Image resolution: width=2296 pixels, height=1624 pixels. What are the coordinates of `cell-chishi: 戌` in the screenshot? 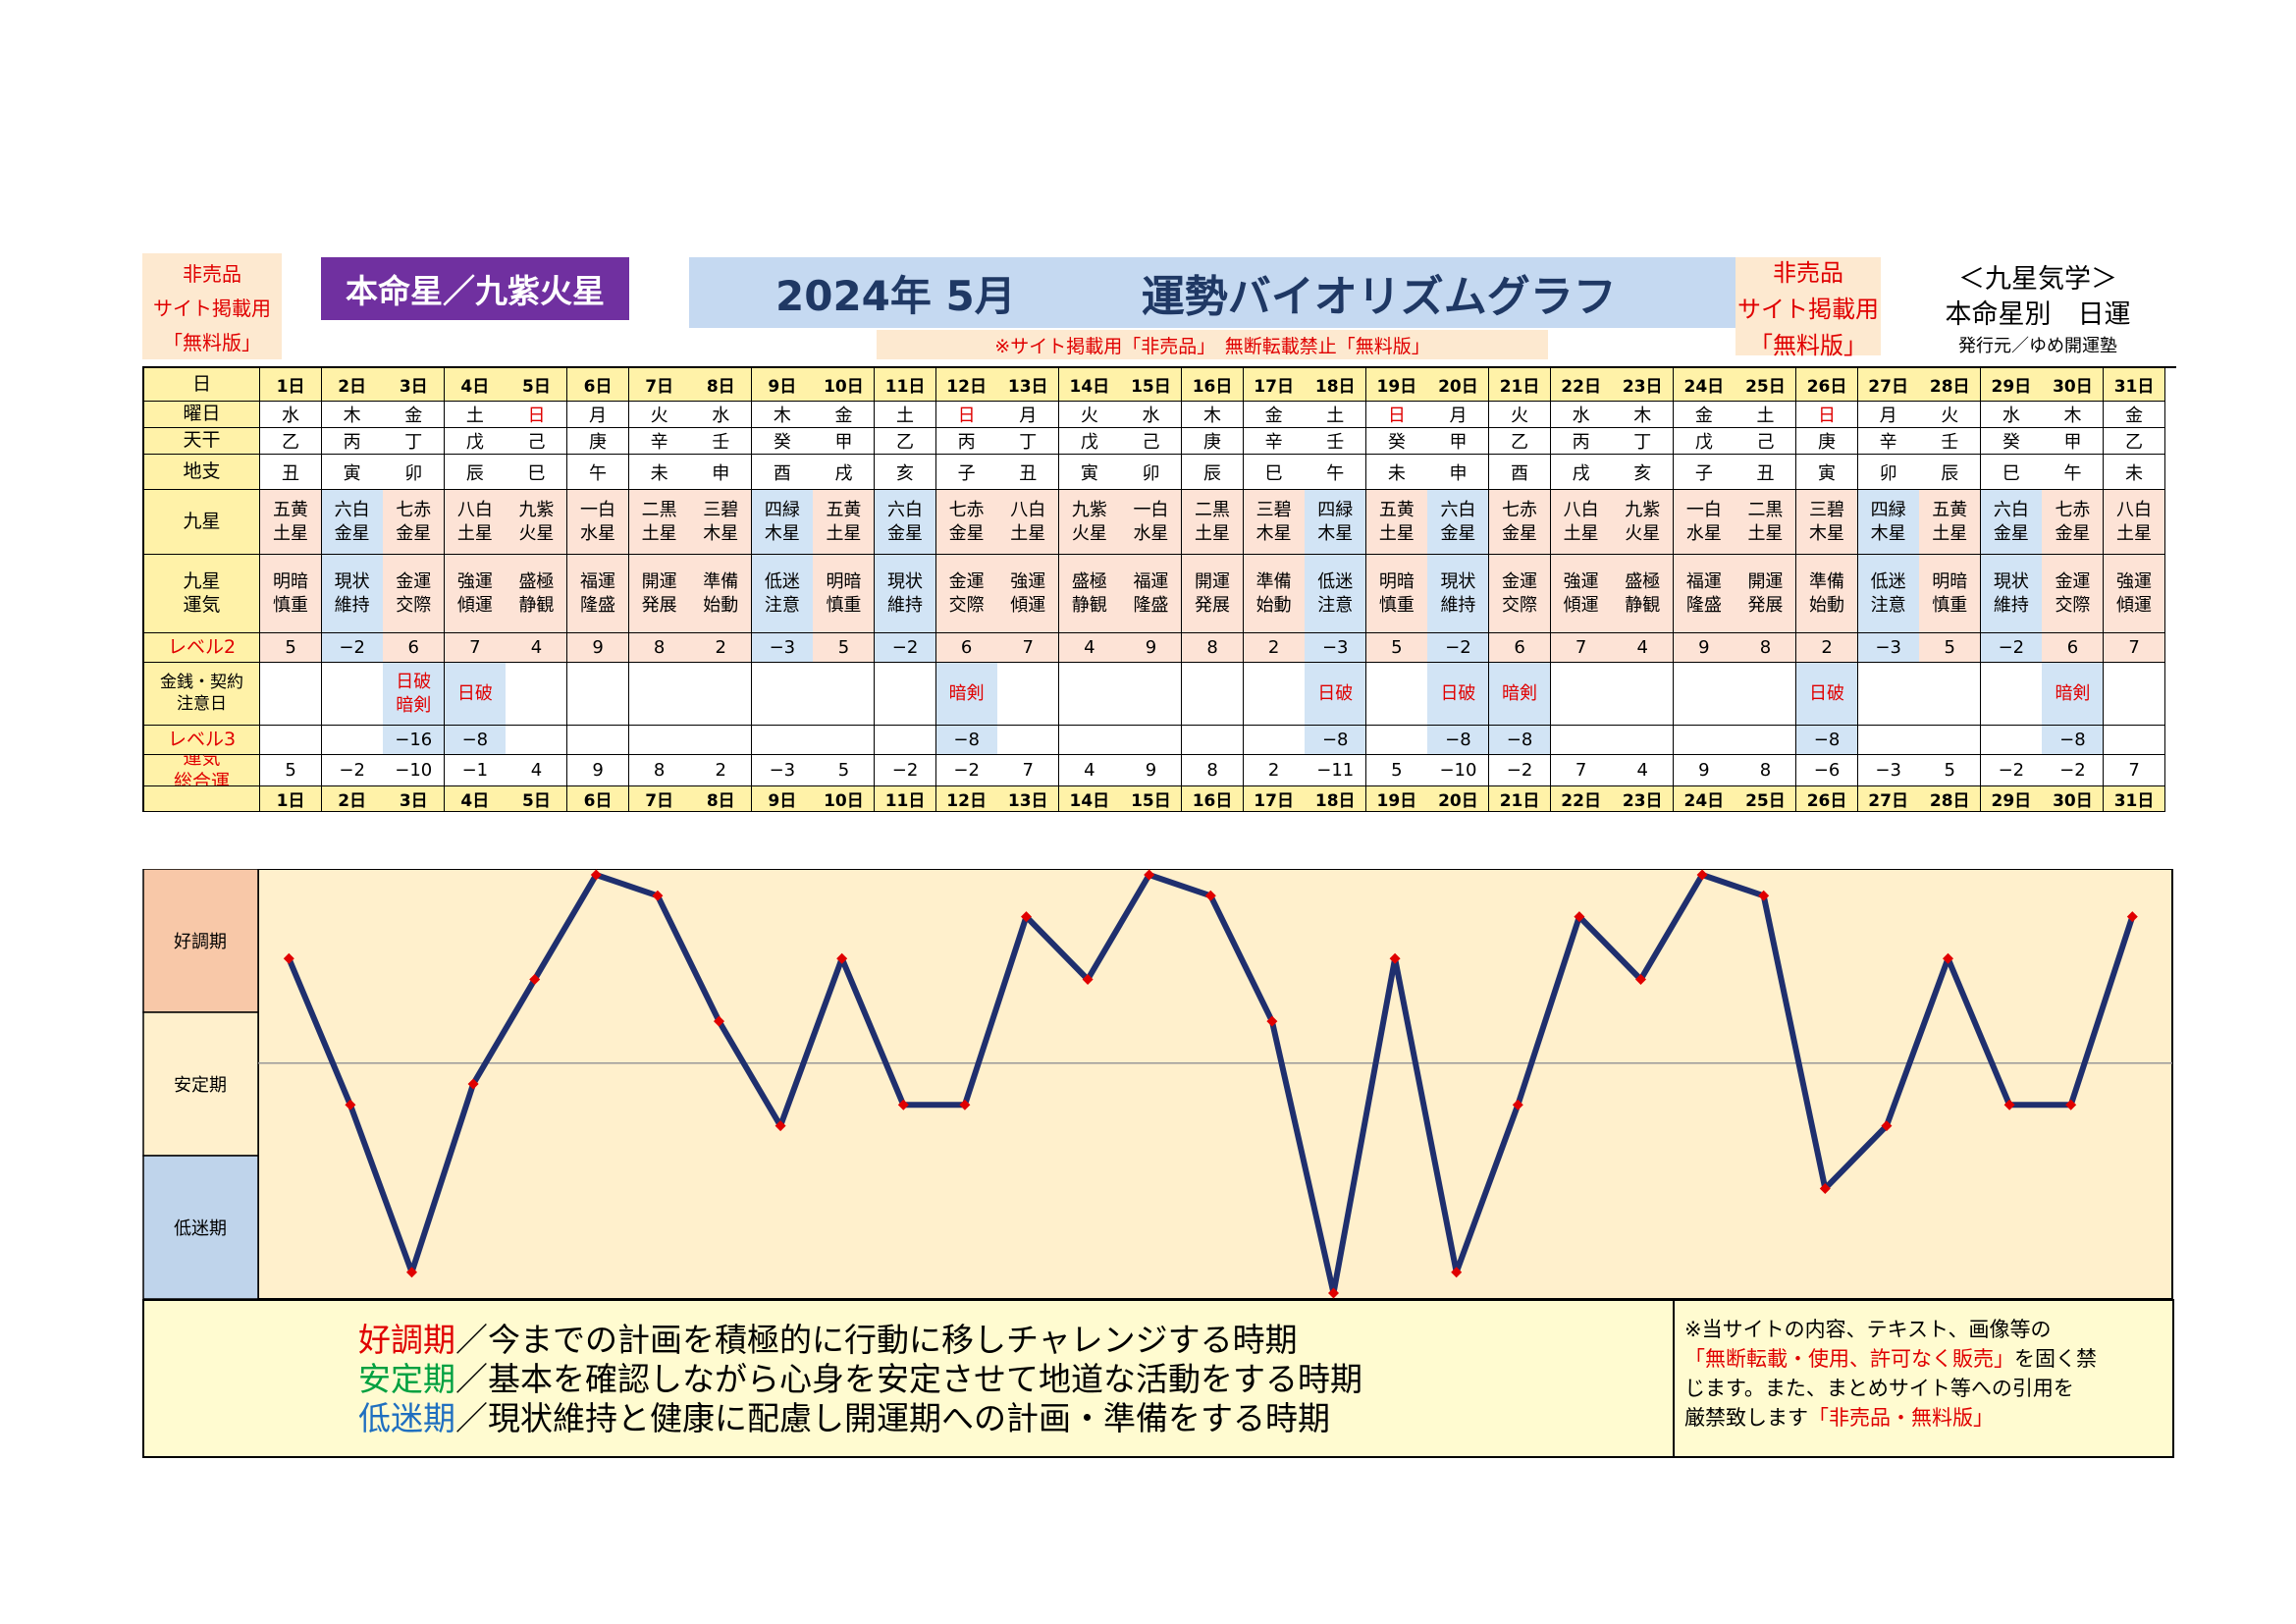 It's located at (1582, 472).